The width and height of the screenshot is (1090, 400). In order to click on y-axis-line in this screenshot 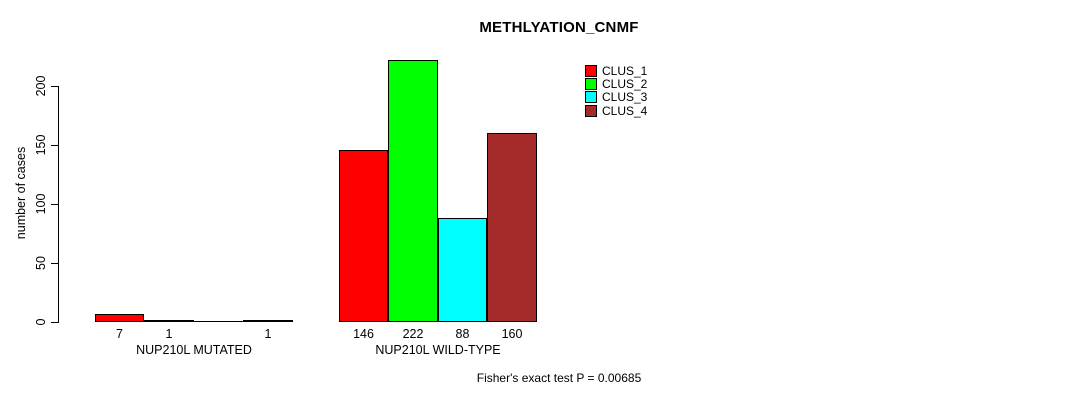, I will do `click(58, 204)`.